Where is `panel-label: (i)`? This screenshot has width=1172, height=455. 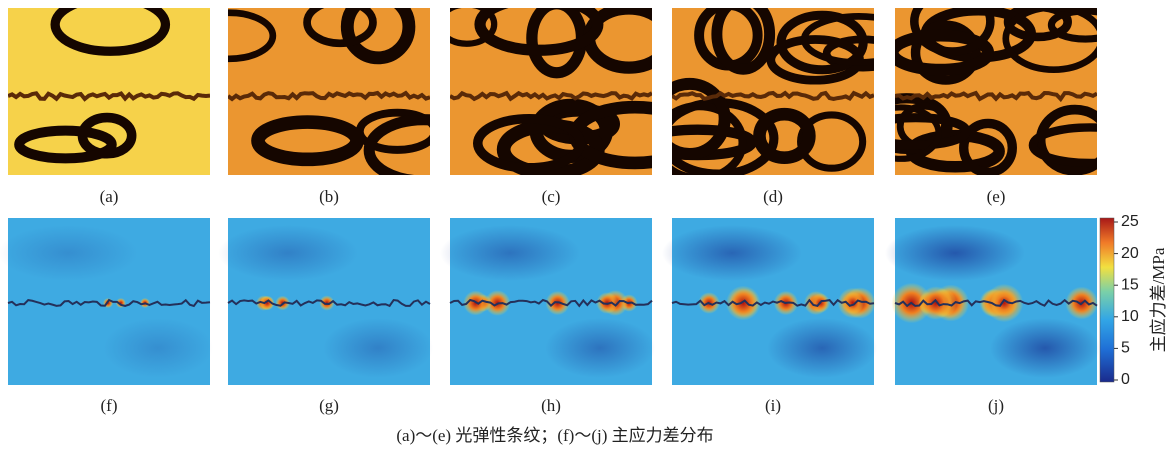 panel-label: (i) is located at coordinates (773, 405).